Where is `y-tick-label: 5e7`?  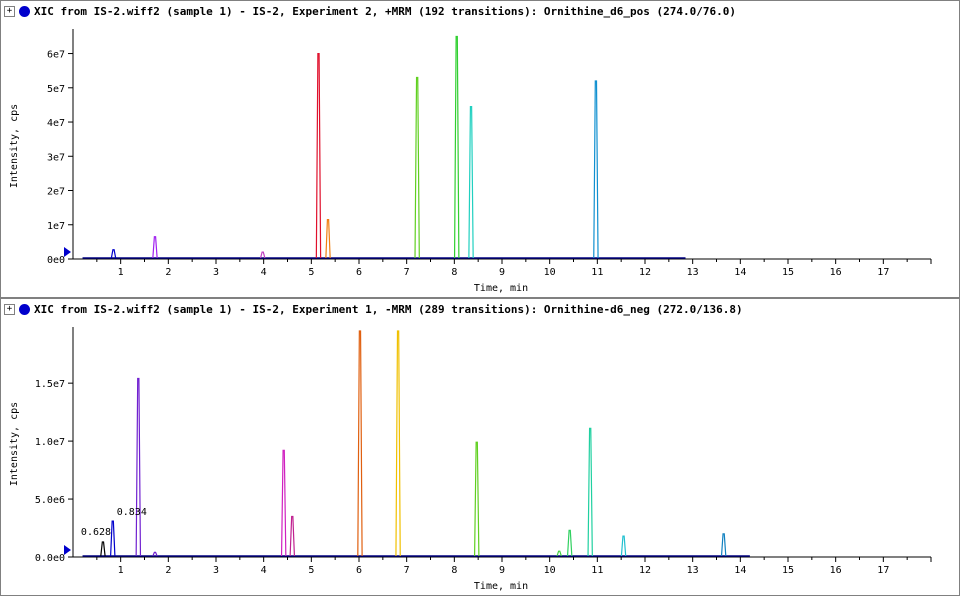
y-tick-label: 5e7 is located at coordinates (56, 89).